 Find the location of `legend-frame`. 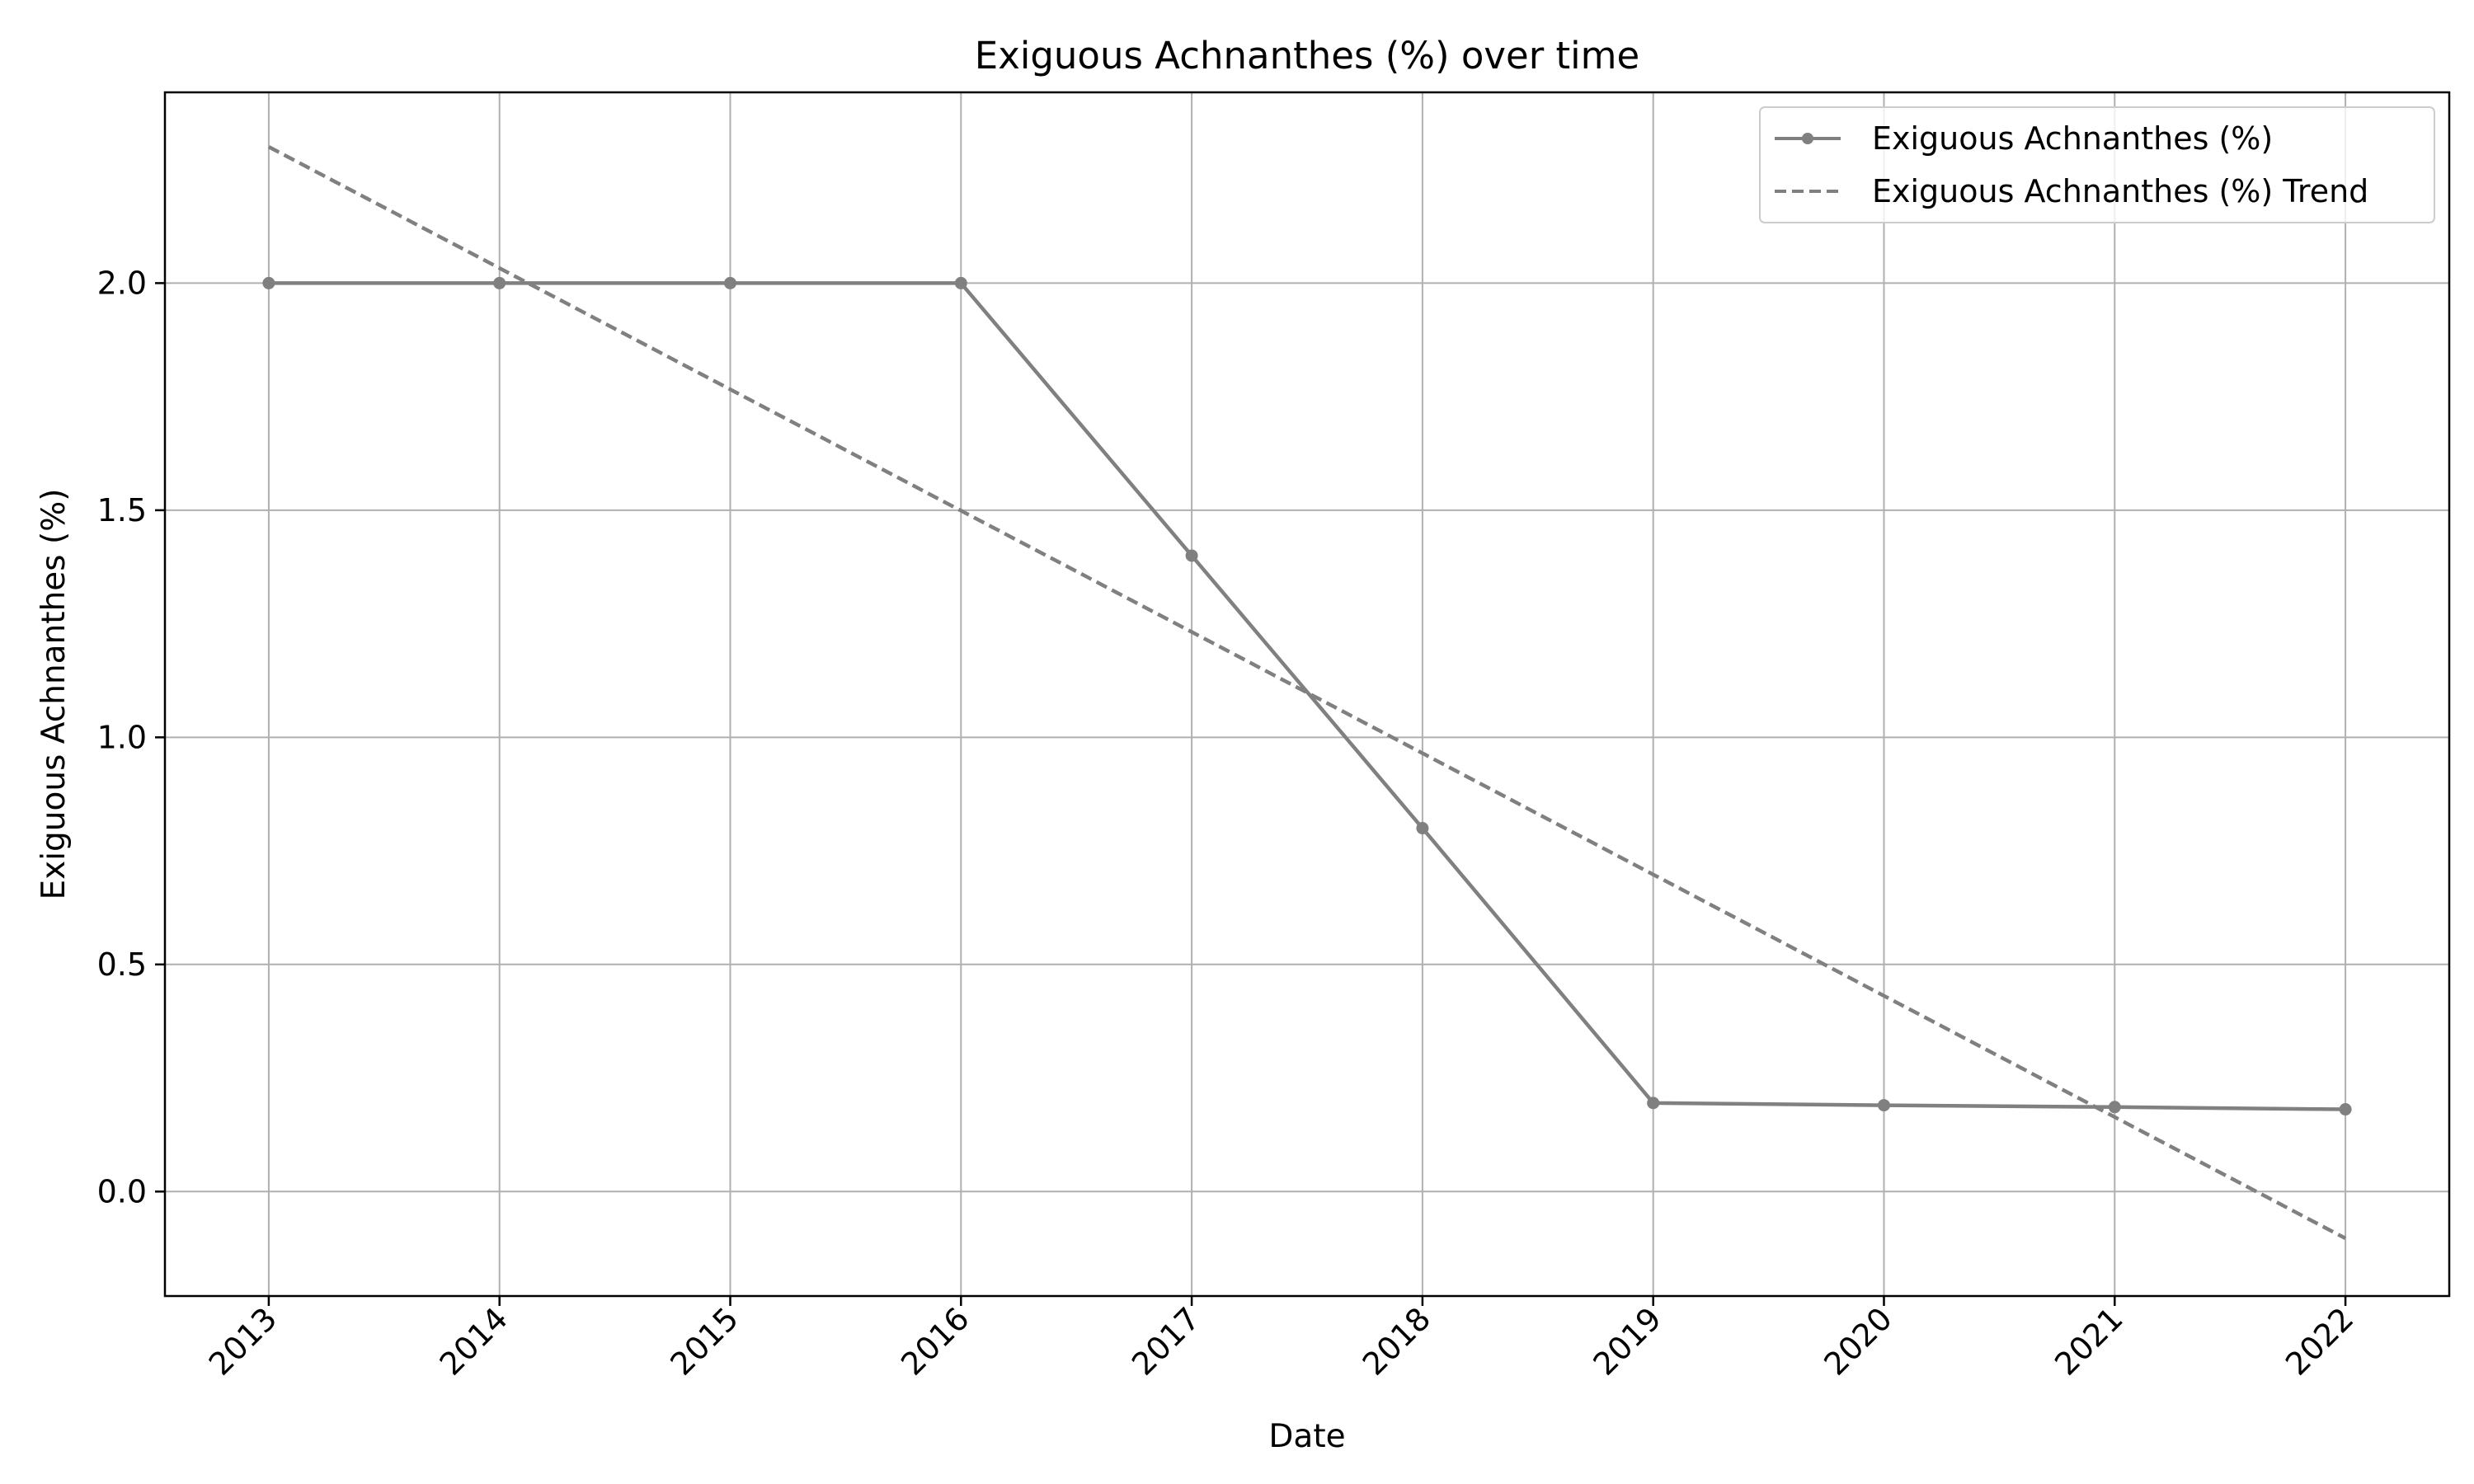

legend-frame is located at coordinates (2097, 164).